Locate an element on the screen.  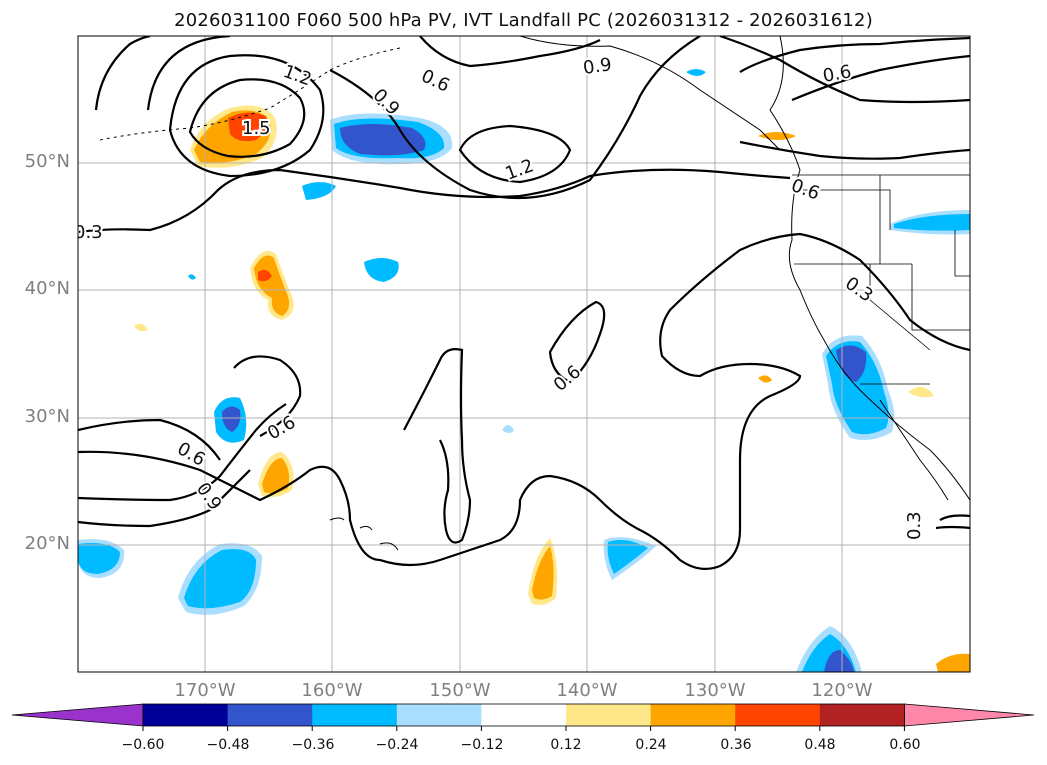
colorbar-tick: −0.36 is located at coordinates (313, 745).